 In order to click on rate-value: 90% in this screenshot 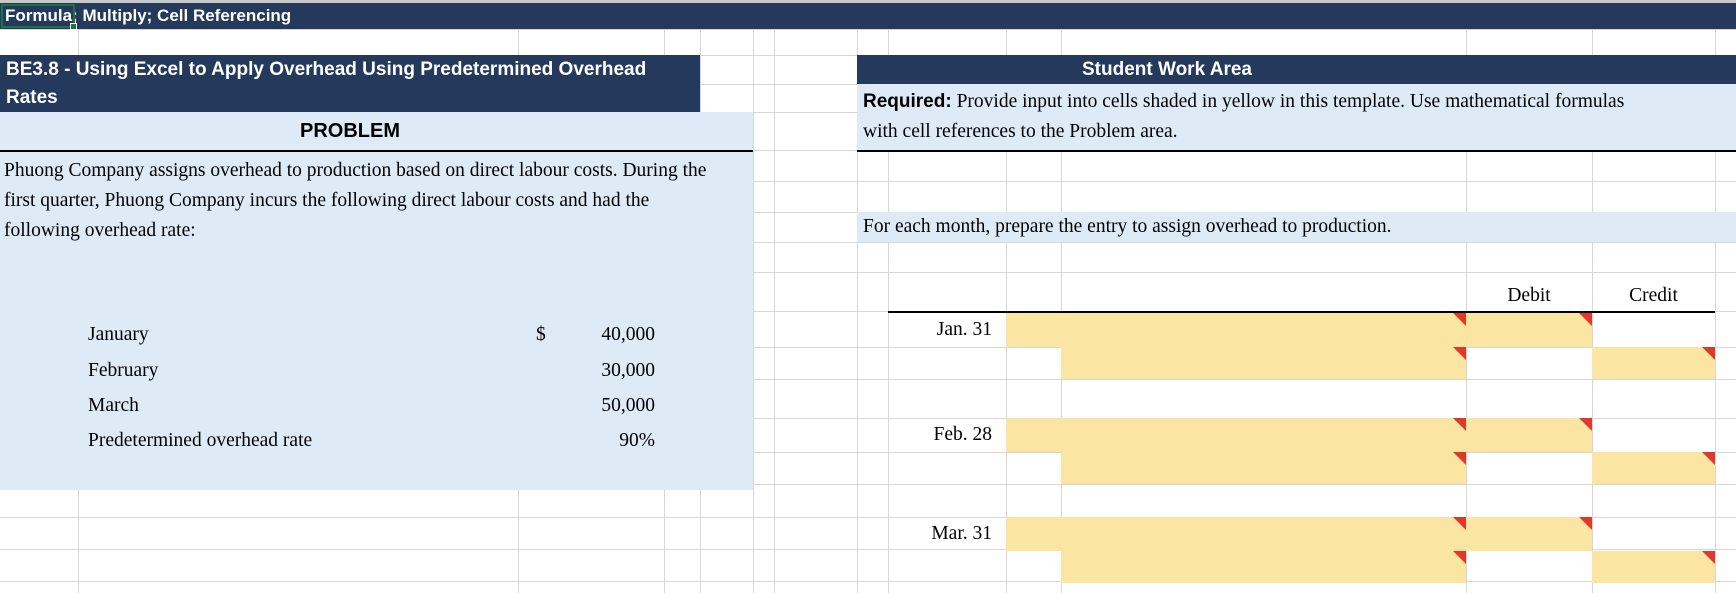, I will do `click(637, 440)`.